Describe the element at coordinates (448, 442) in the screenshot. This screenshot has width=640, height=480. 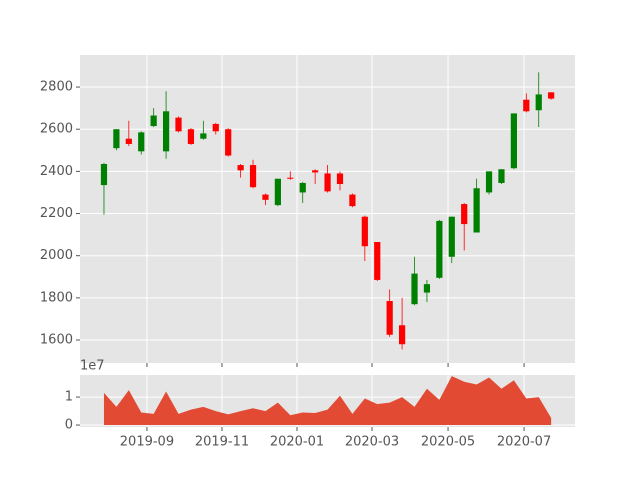
I see `x-tick-label: 2020-05` at that location.